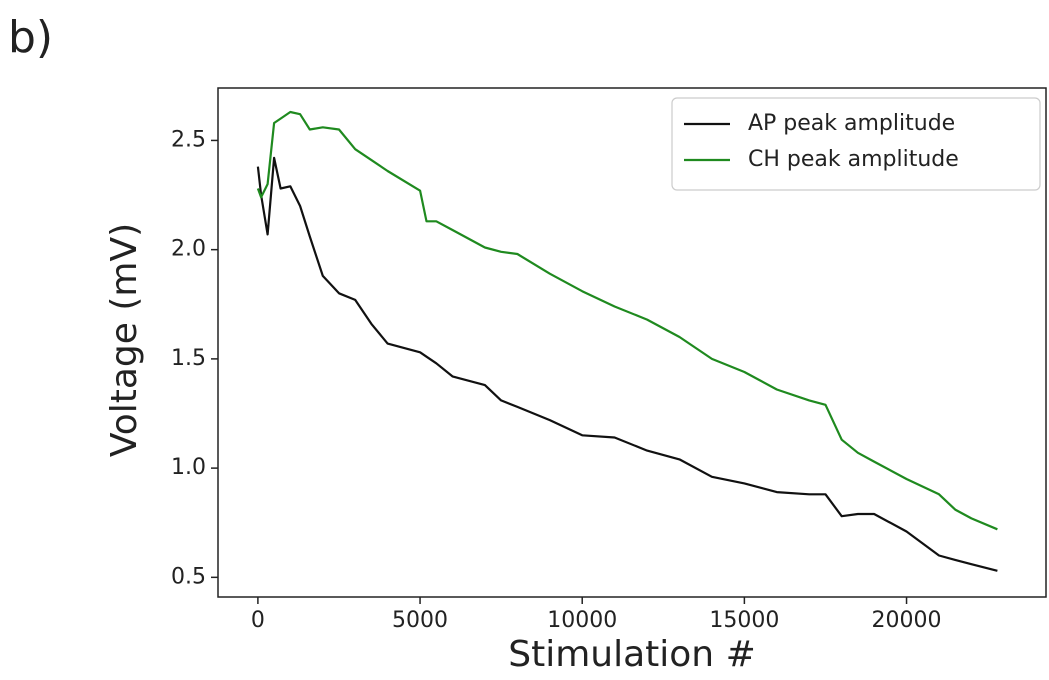  Describe the element at coordinates (744, 620) in the screenshot. I see `x-tick-label: 15000` at that location.